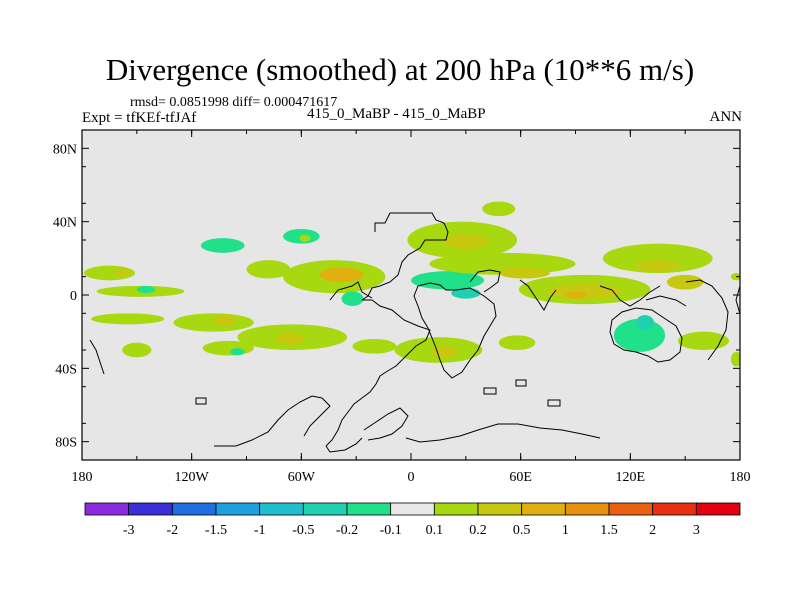 The height and width of the screenshot is (600, 800). Describe the element at coordinates (696, 530) in the screenshot. I see `colorbar-label: 3` at that location.